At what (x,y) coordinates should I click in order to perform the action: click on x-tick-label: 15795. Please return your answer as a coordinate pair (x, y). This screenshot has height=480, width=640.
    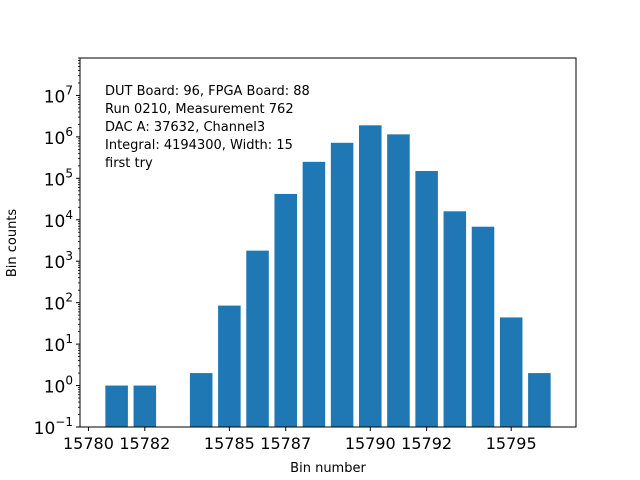
    Looking at the image, I should click on (511, 443).